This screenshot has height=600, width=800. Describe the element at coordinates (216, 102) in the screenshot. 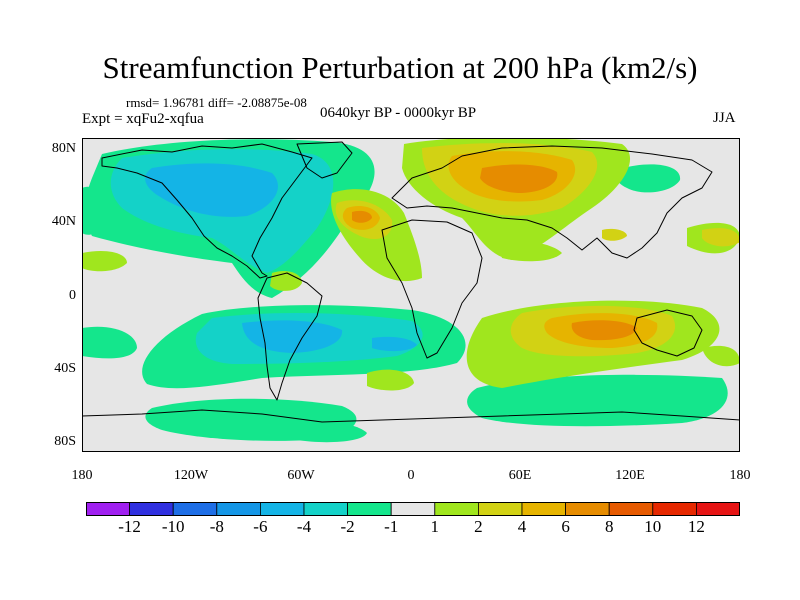

I see `rmsd-diff-stats: rmsd= 1.96781 diff= -2.08875e-08` at that location.